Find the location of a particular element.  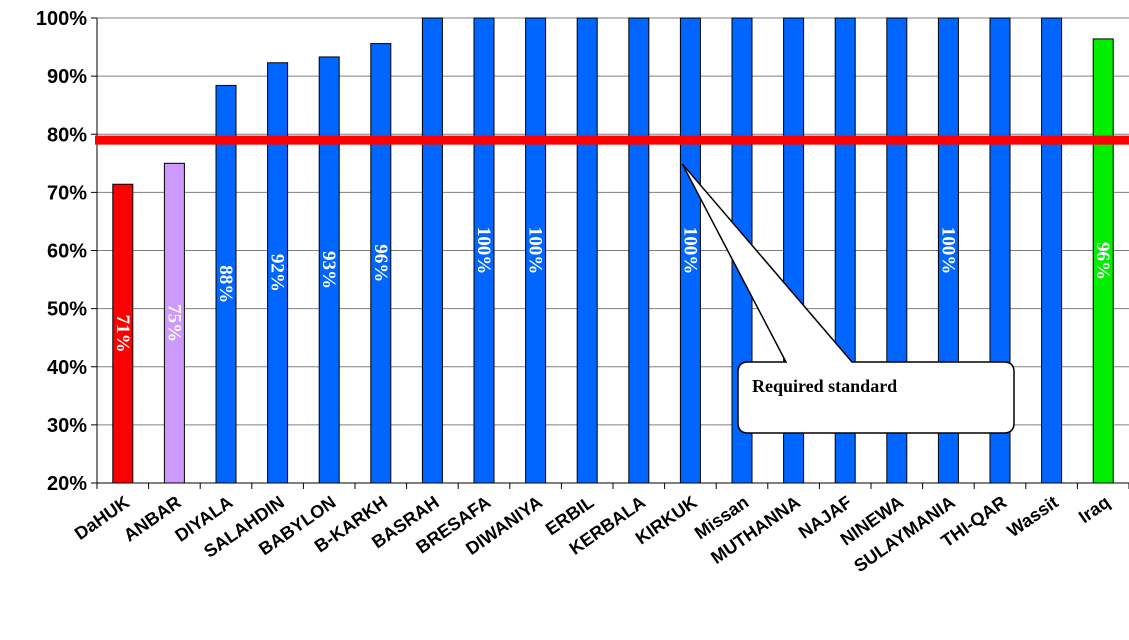

data-label: 75% is located at coordinates (173, 323).